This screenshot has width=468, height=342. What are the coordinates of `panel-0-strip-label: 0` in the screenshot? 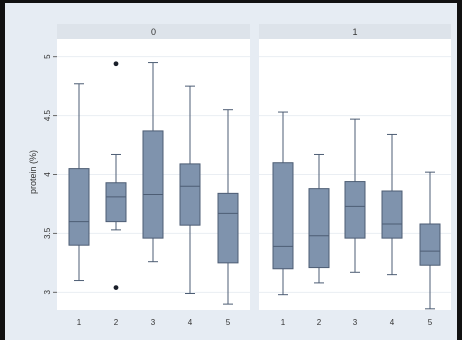 It's located at (153, 32).